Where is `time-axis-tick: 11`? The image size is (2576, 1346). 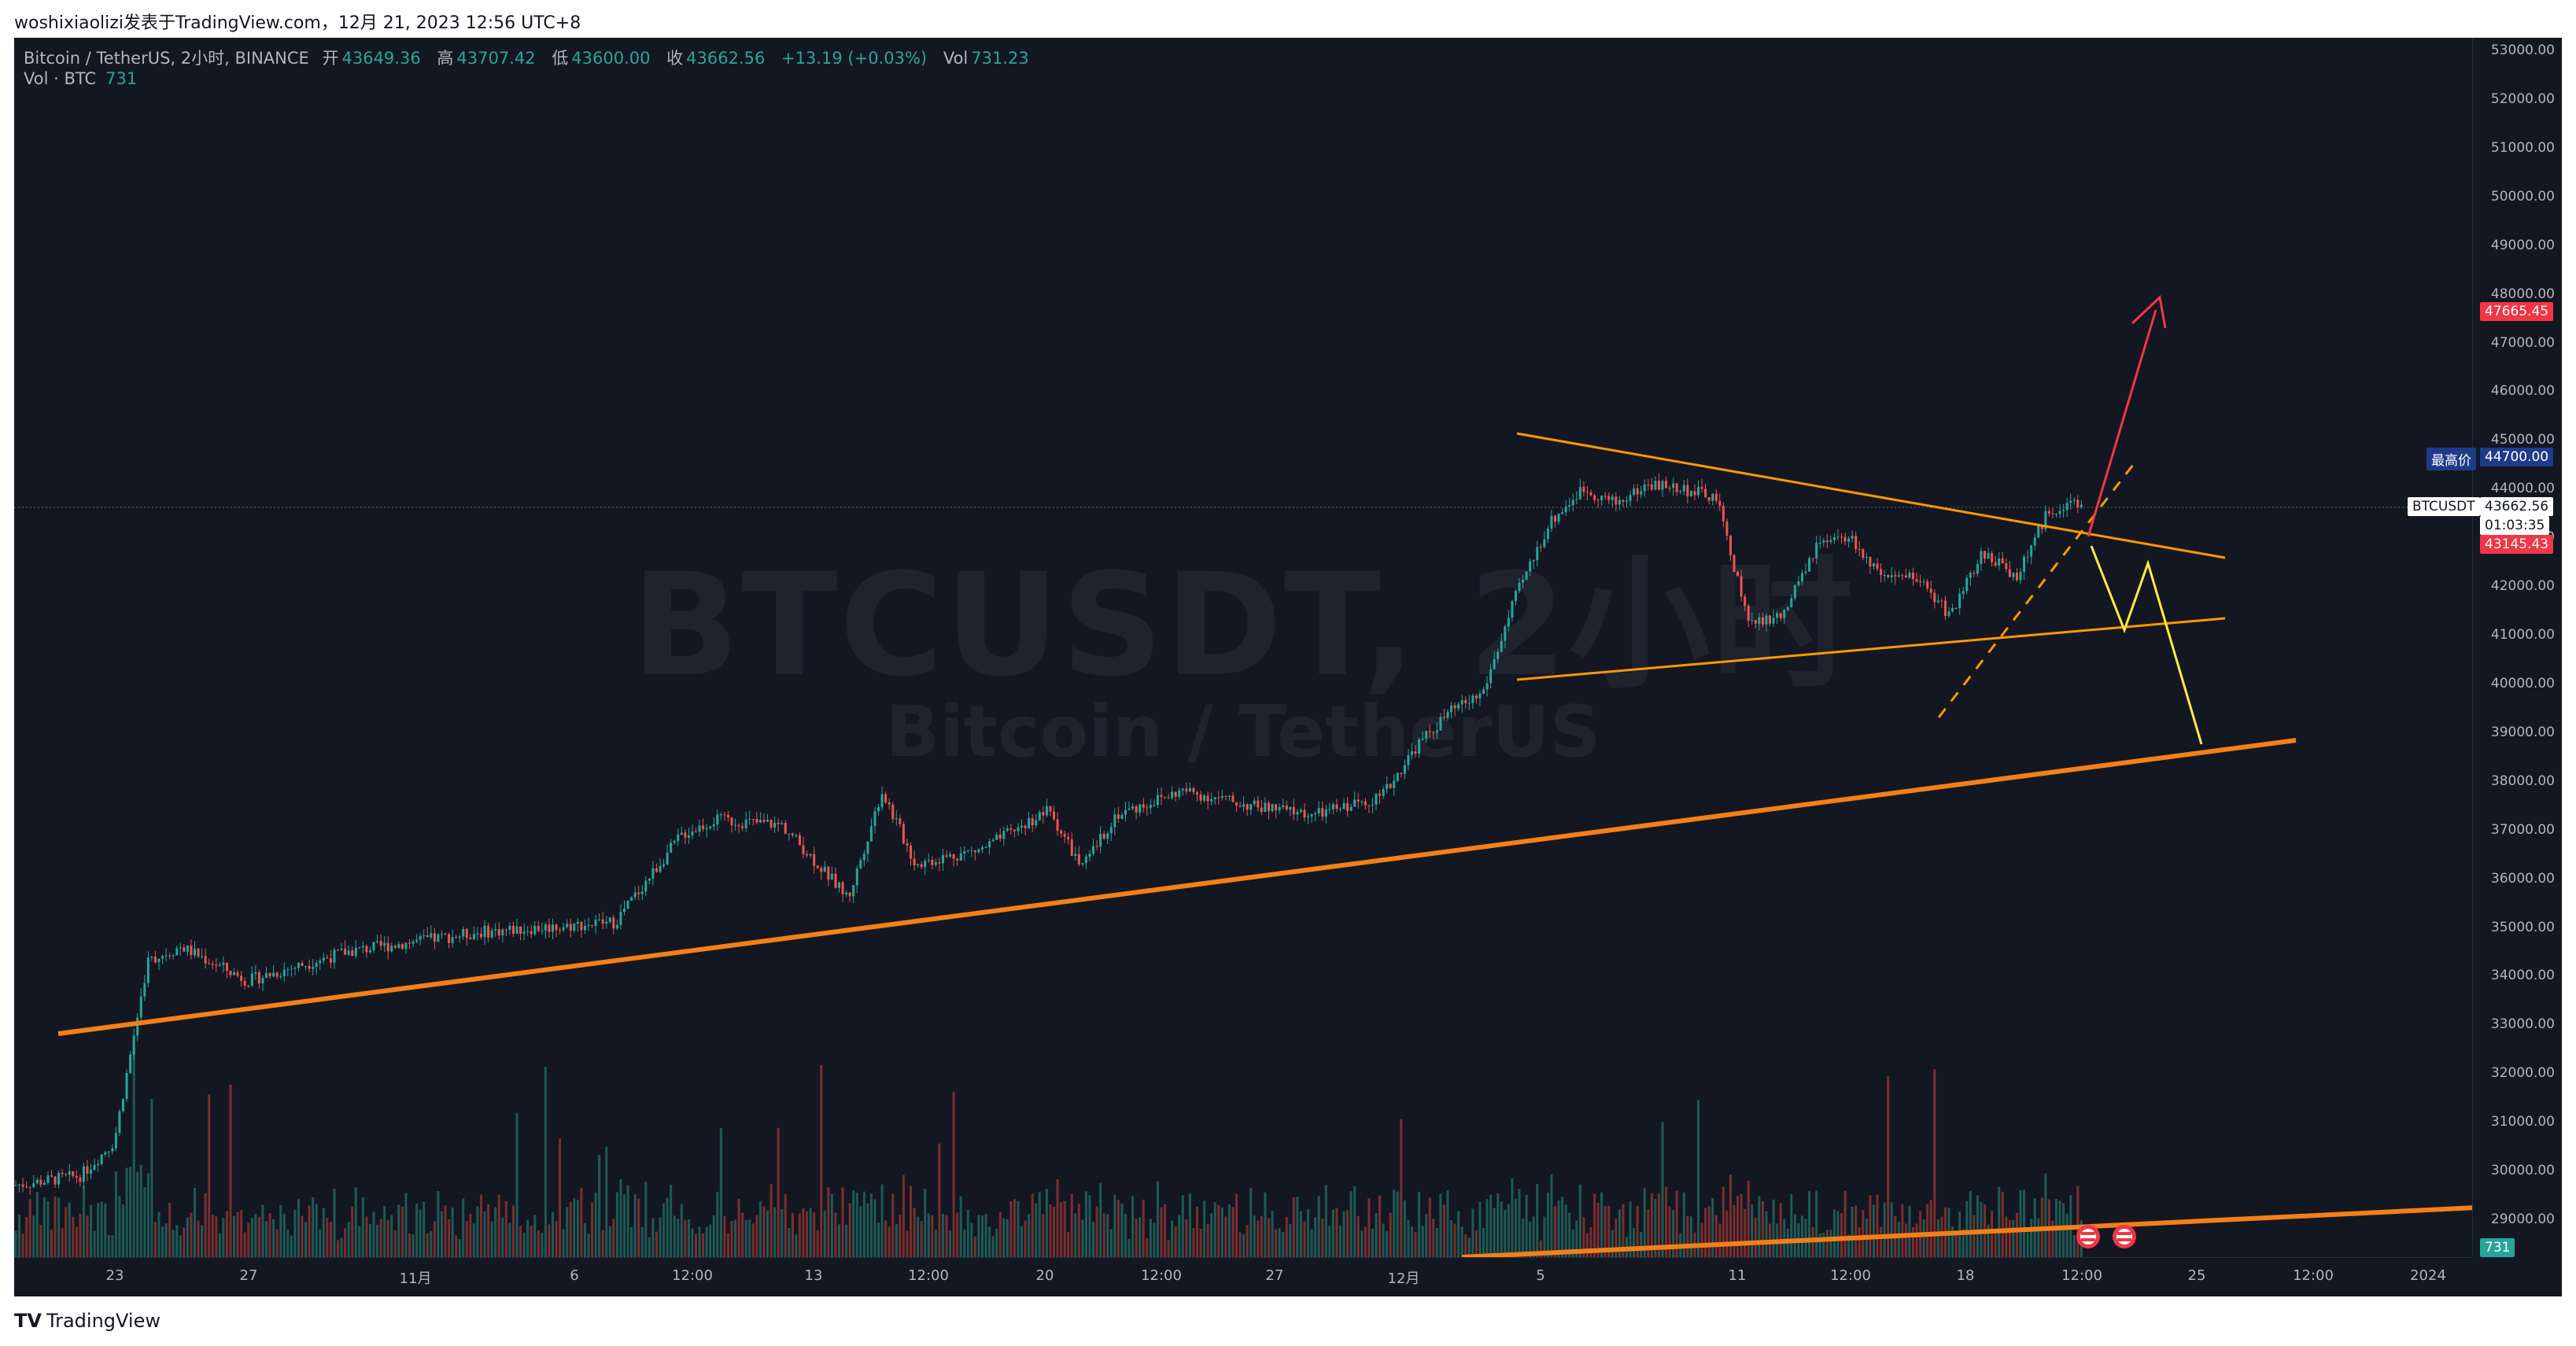 time-axis-tick: 11 is located at coordinates (1738, 1275).